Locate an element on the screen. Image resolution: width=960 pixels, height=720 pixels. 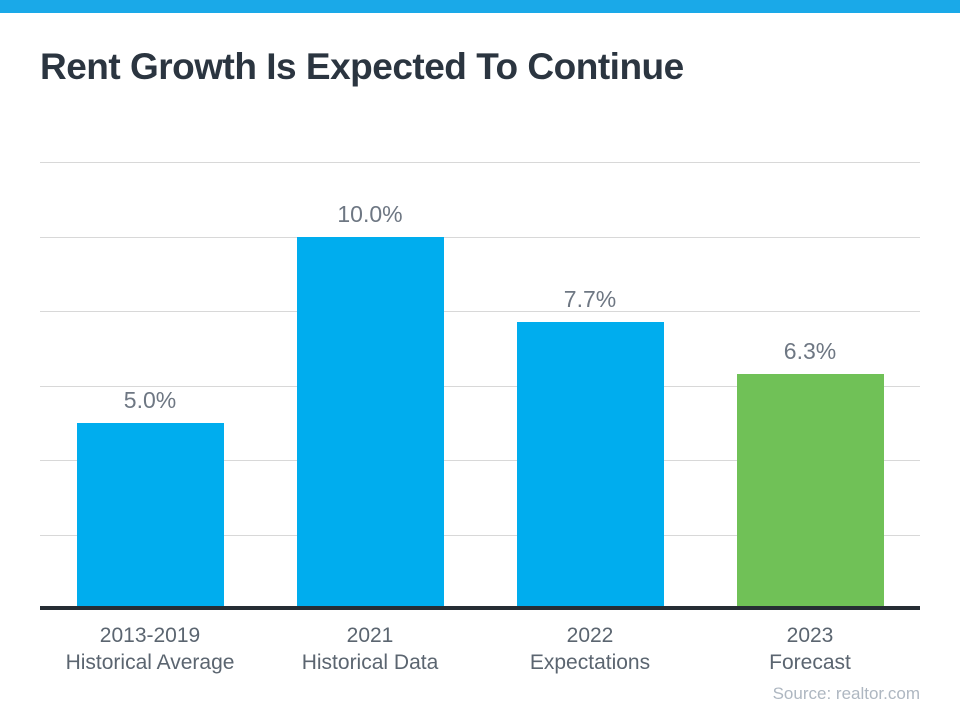
category-label-line: Historical Average is located at coordinates (150, 662).